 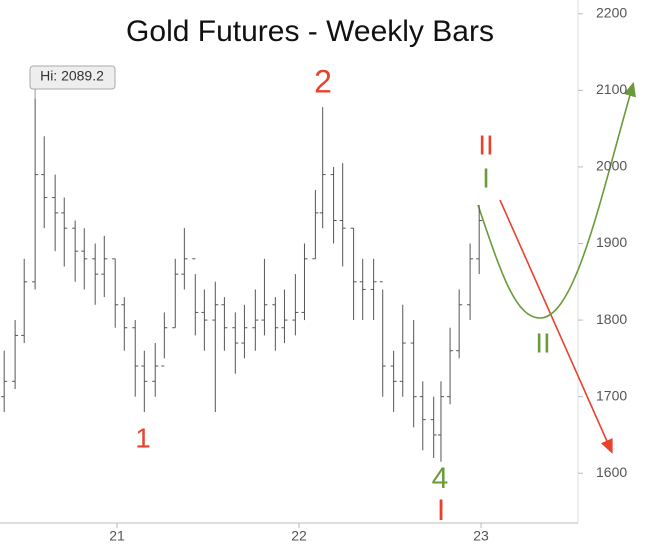 I want to click on y-tick-label: 1700, so click(x=611, y=395).